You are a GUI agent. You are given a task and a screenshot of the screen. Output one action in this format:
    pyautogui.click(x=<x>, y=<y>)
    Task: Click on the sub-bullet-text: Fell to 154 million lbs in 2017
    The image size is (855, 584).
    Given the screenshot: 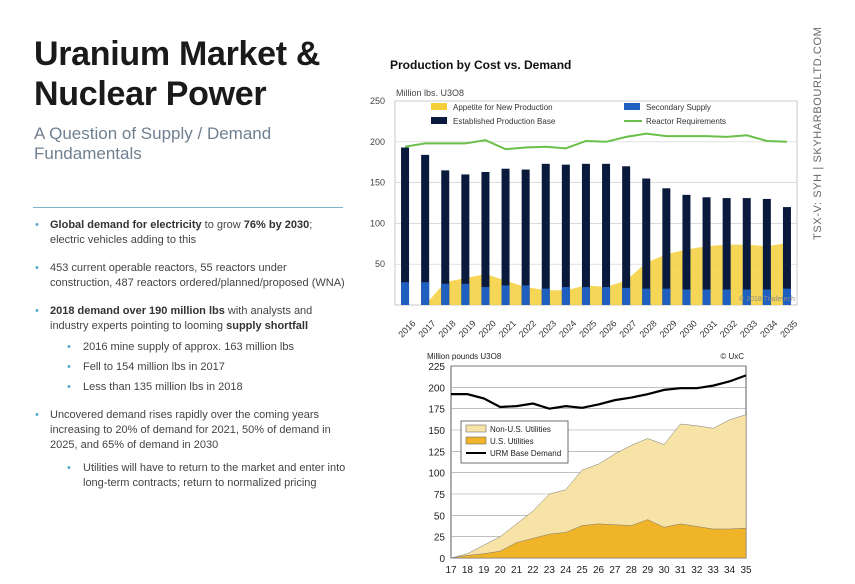 What is the action you would take?
    pyautogui.click(x=154, y=367)
    